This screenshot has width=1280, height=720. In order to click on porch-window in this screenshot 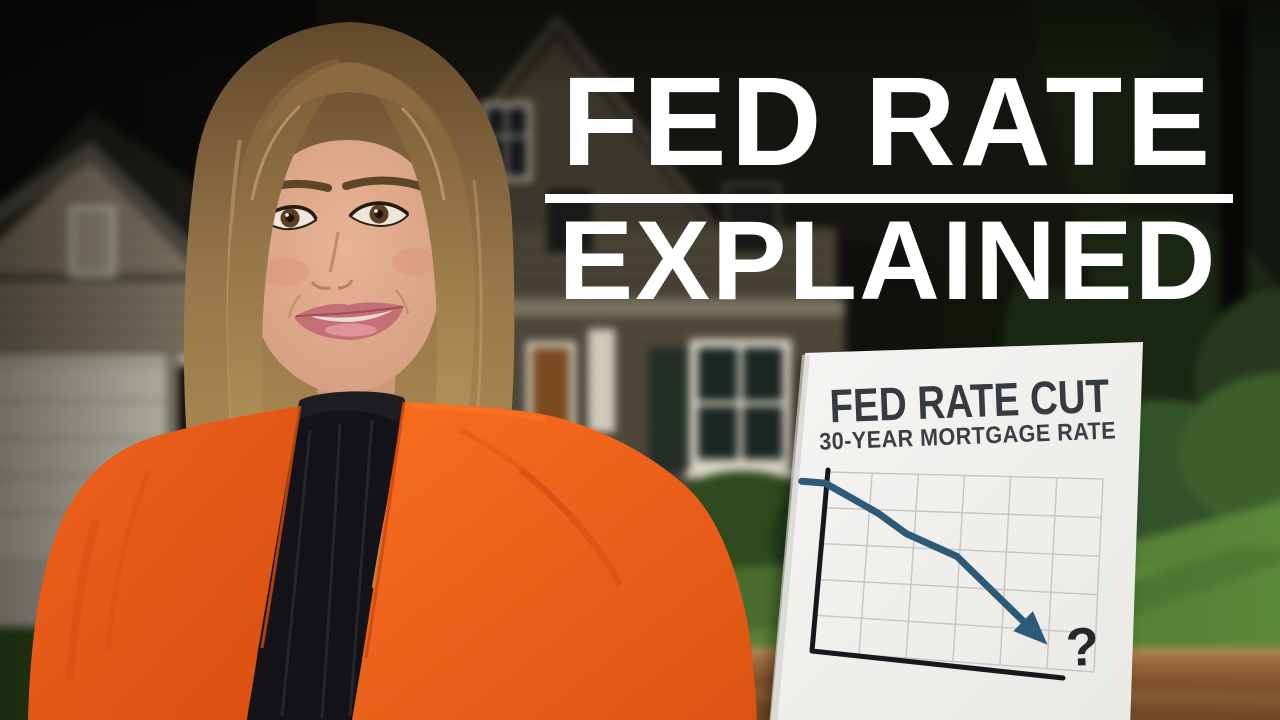, I will do `click(740, 408)`.